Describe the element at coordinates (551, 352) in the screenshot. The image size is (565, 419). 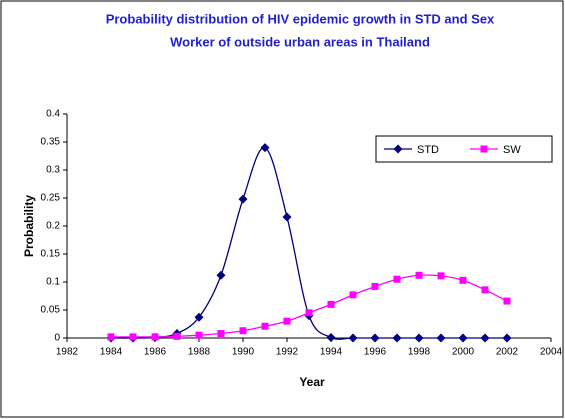
I see `x-tick-label: 2004` at that location.